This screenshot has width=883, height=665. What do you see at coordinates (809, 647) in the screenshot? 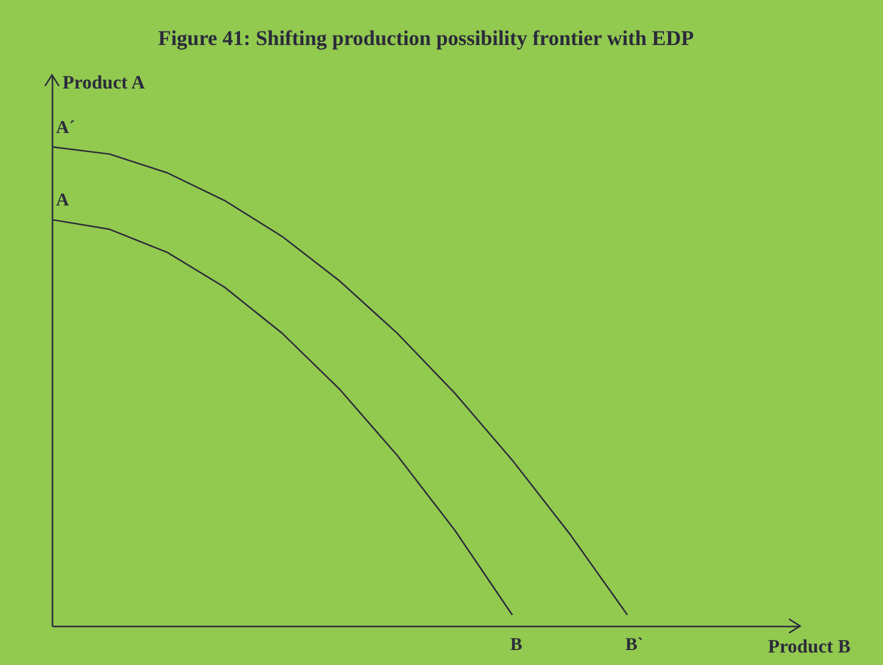
I see `x-axis-title: Product B` at bounding box center [809, 647].